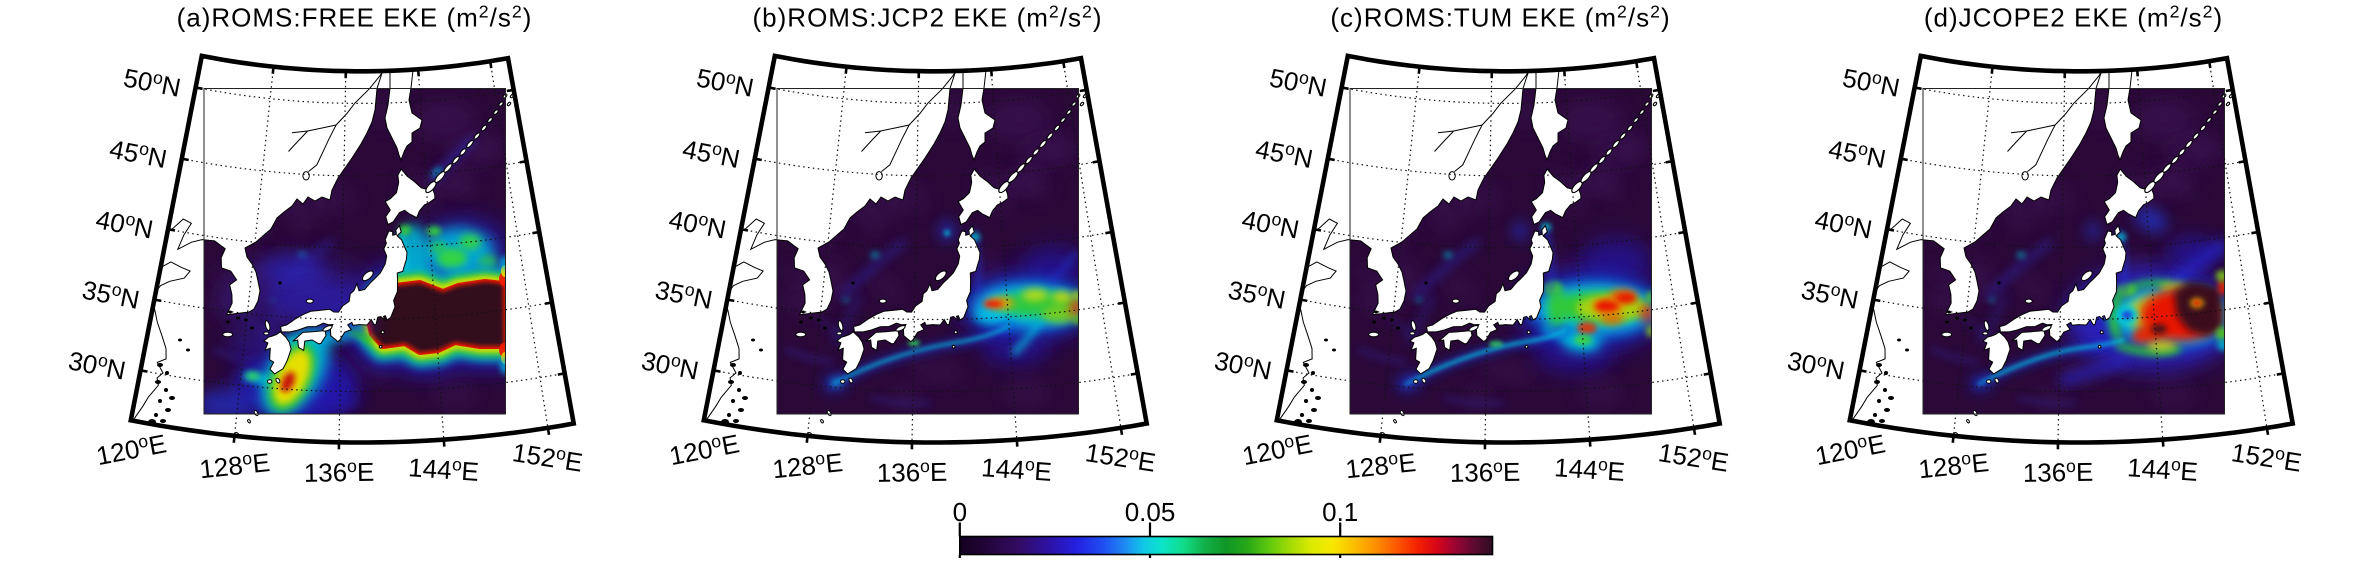  What do you see at coordinates (1340, 512) in the screenshot?
I see `svg-text: 0.1` at bounding box center [1340, 512].